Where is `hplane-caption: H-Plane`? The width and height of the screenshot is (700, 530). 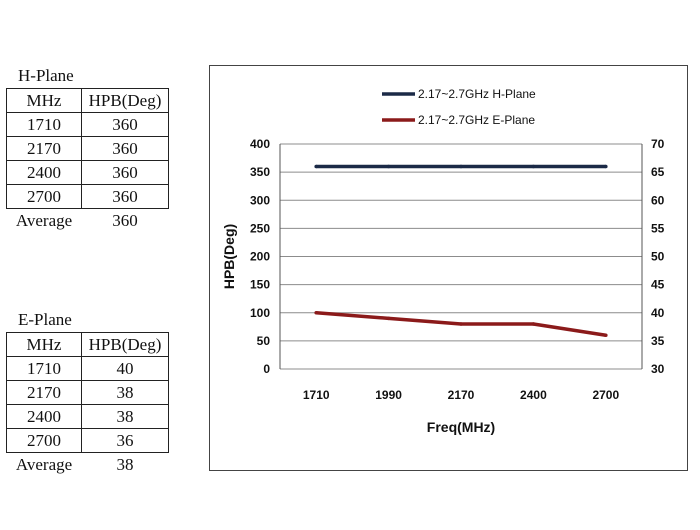 hplane-caption: H-Plane is located at coordinates (46, 75).